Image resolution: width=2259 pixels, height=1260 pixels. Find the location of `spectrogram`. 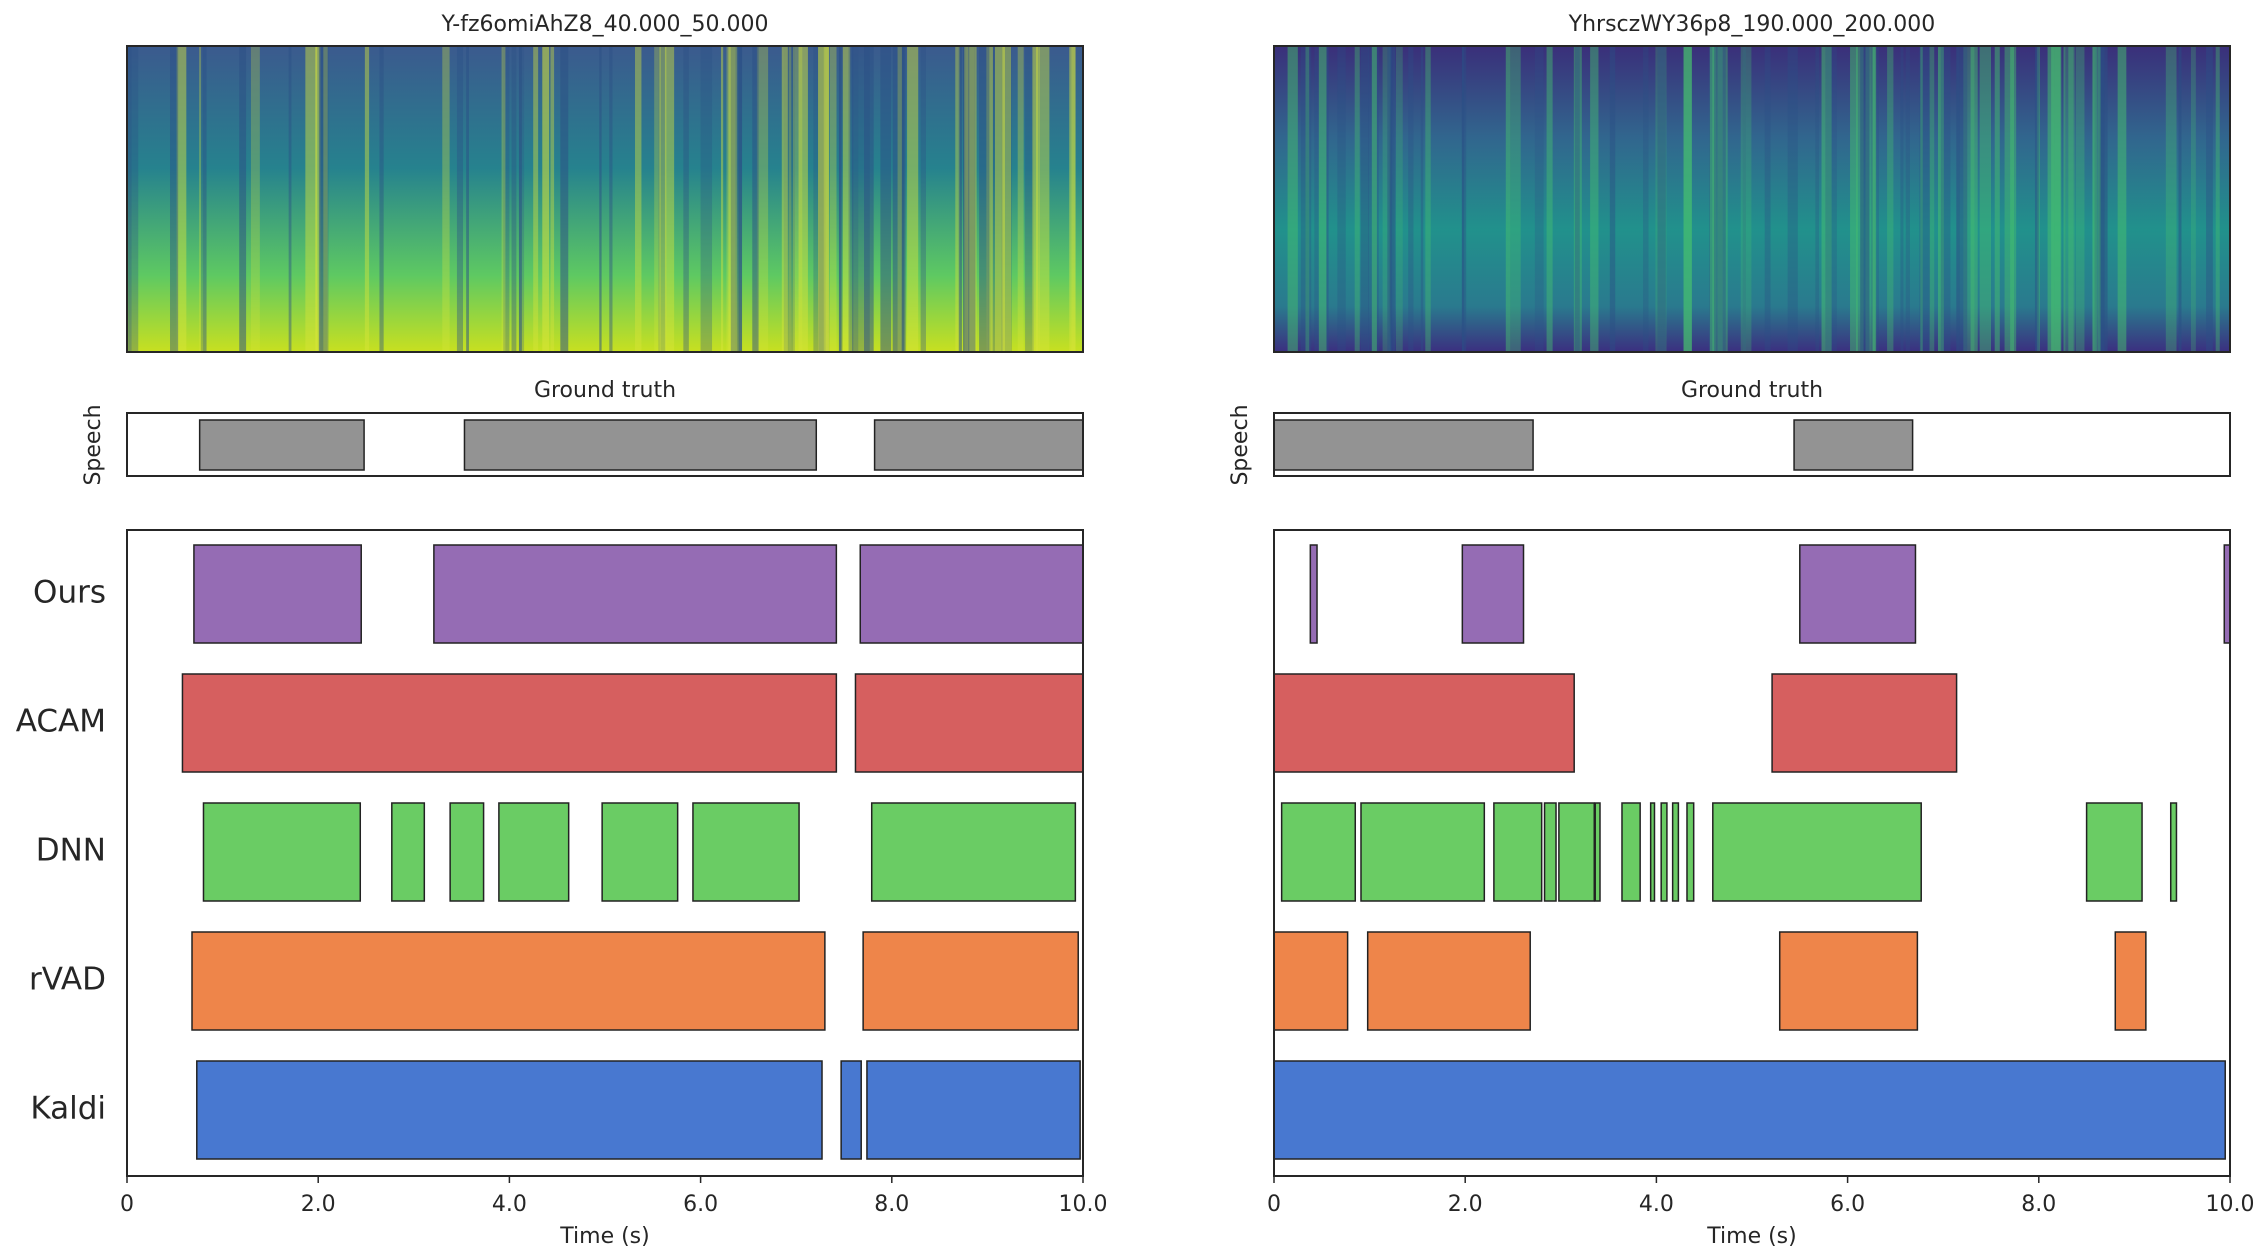

spectrogram is located at coordinates (605, 199).